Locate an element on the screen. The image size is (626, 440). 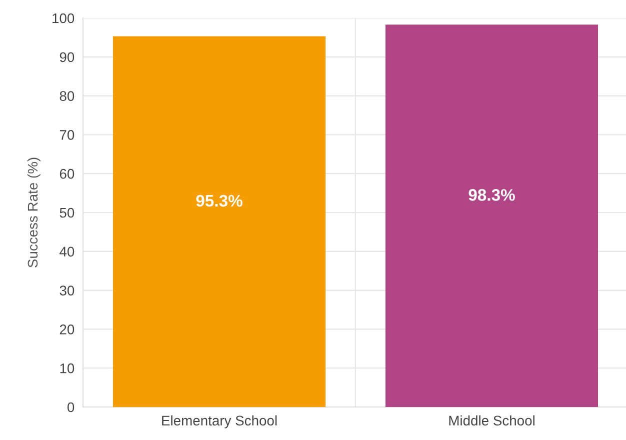
y-tick-label: 80 is located at coordinates (67, 96).